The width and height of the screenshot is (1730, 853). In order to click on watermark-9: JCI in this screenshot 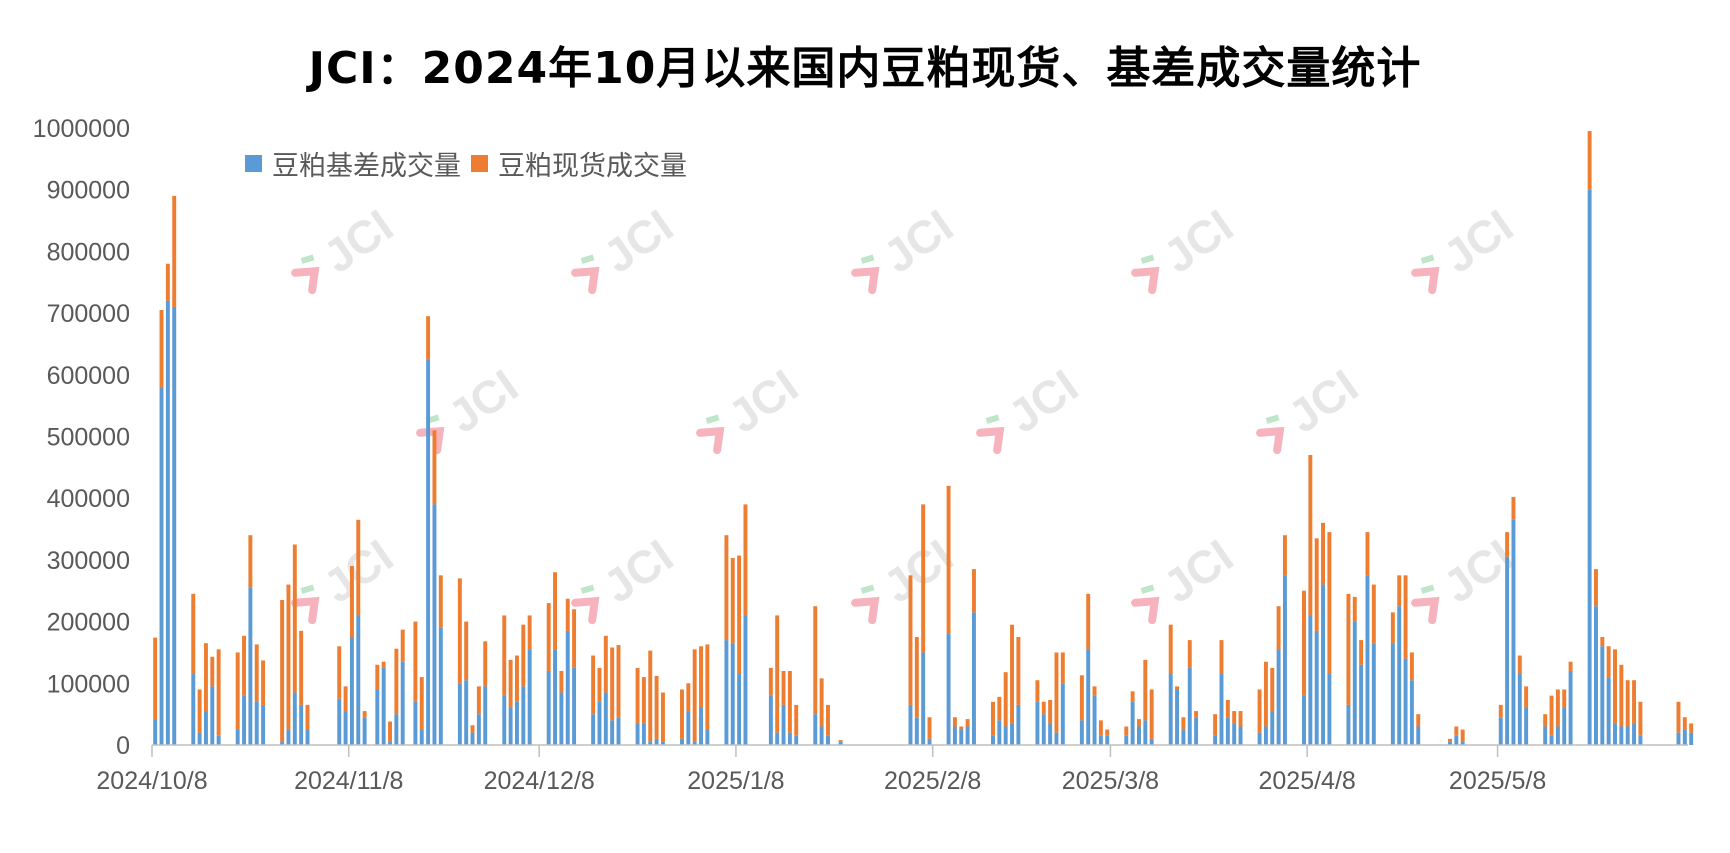, I will do `click(346, 577)`.